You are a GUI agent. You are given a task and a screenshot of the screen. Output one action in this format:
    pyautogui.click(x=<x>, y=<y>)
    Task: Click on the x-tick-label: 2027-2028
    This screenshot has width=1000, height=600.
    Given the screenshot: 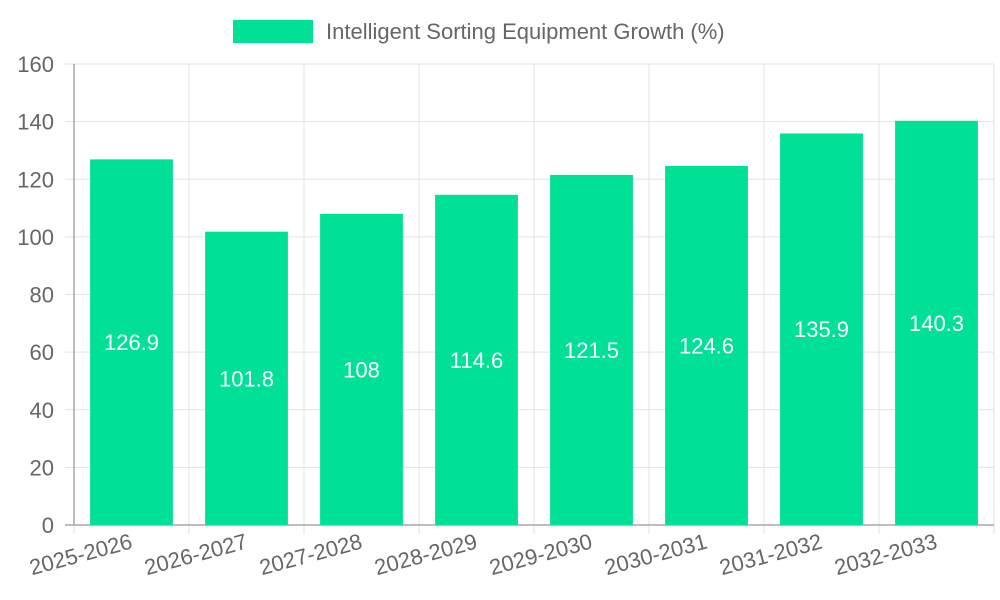 What is the action you would take?
    pyautogui.click(x=311, y=554)
    